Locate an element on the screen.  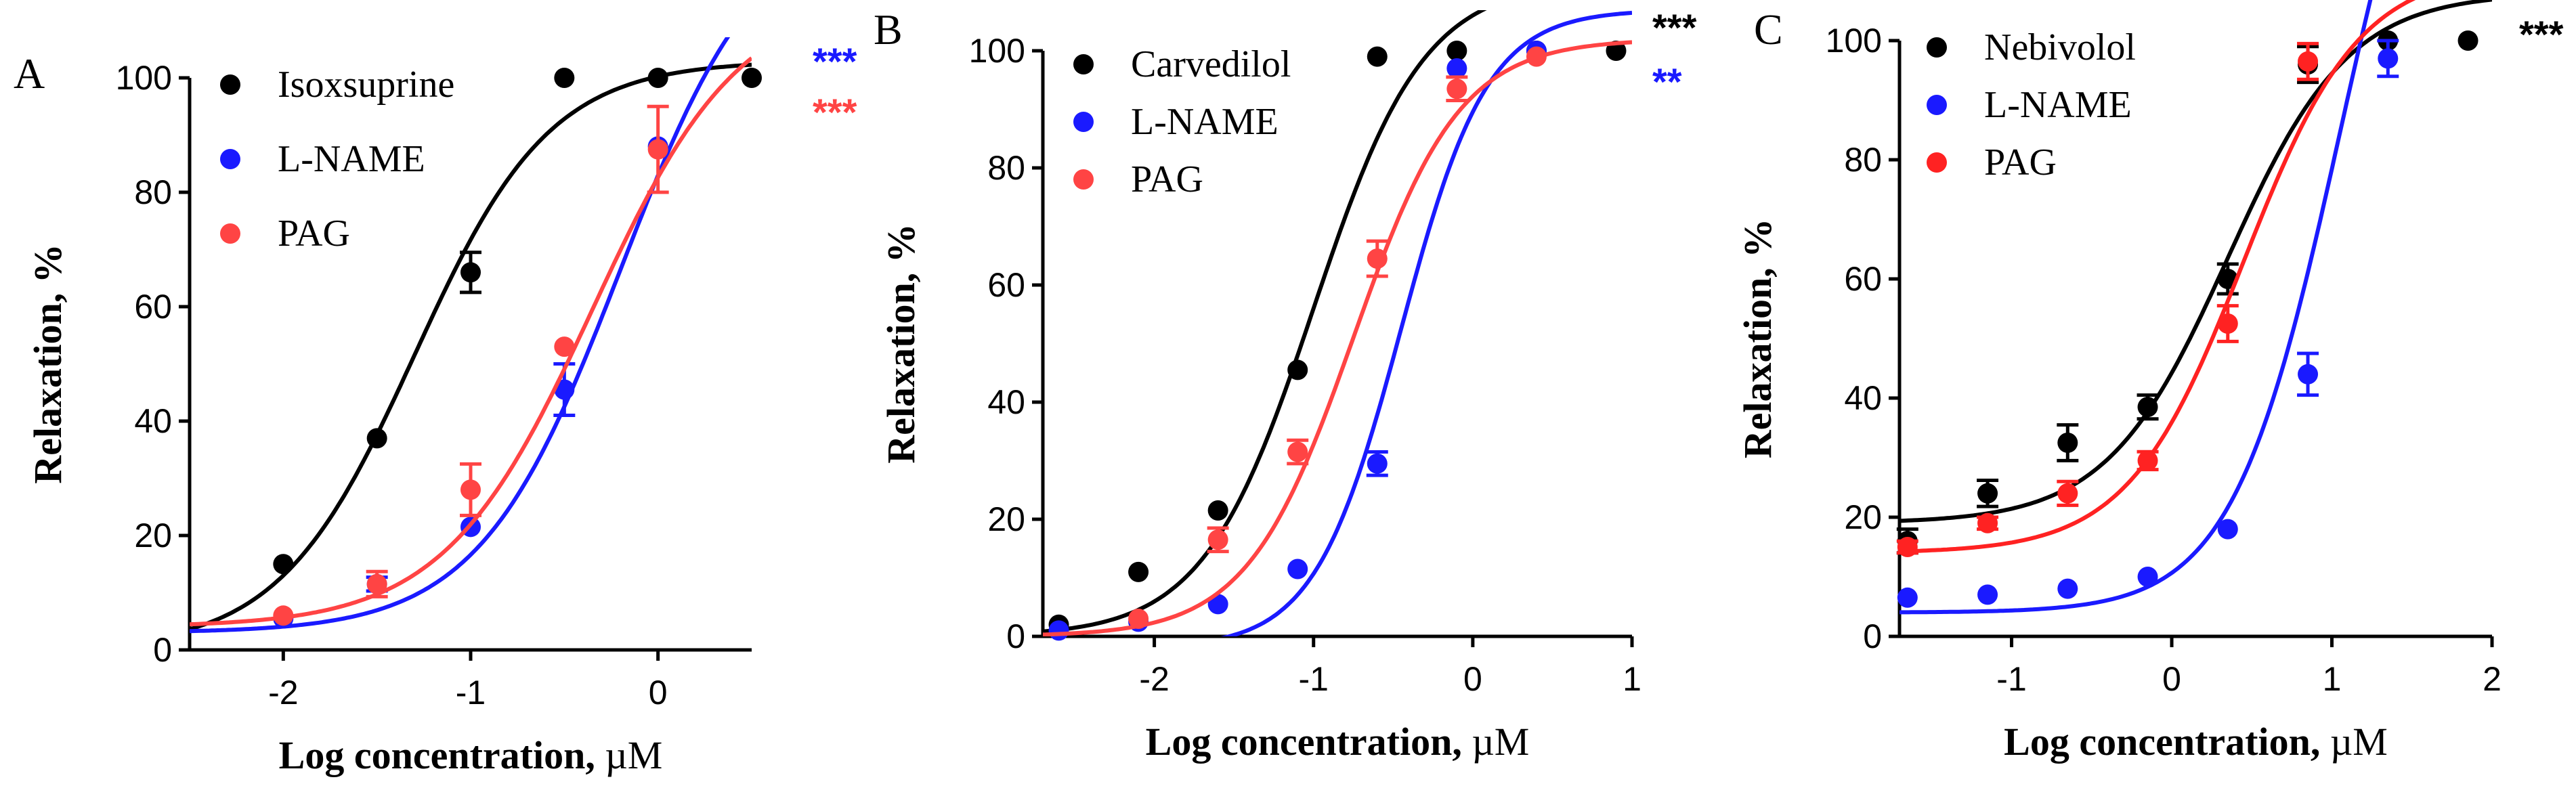
legend-label: Nebivolol is located at coordinates (2060, 47).